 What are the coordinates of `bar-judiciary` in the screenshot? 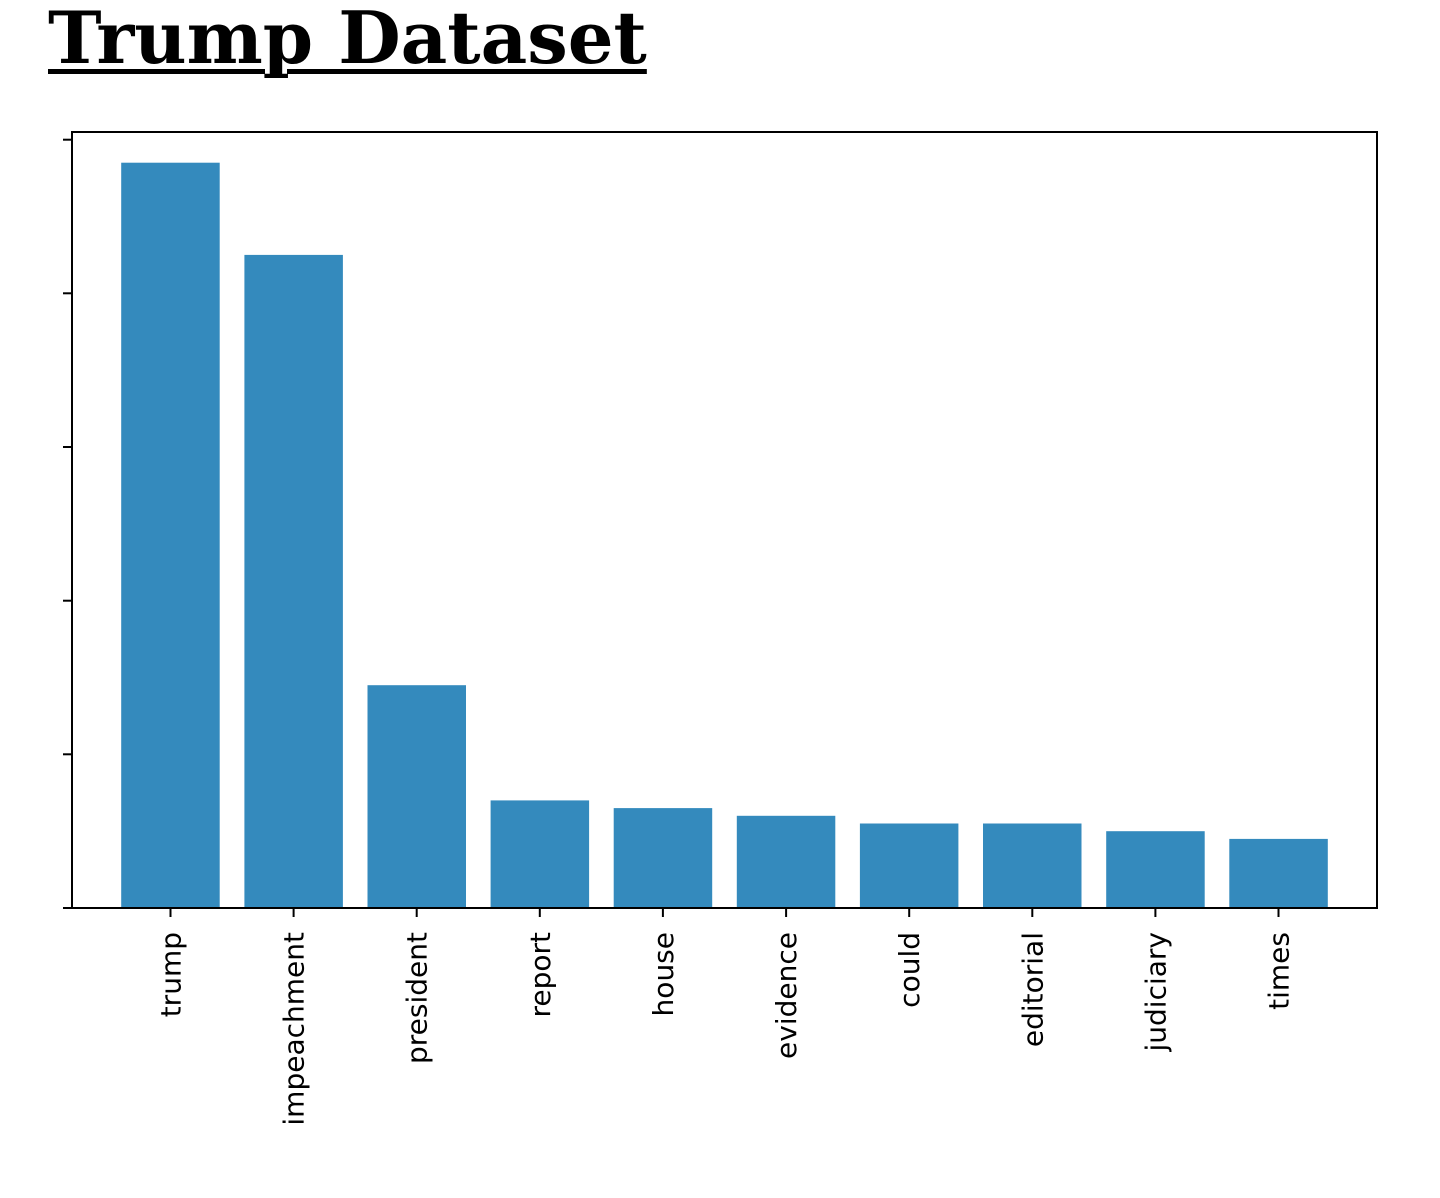 It's located at (1155, 869).